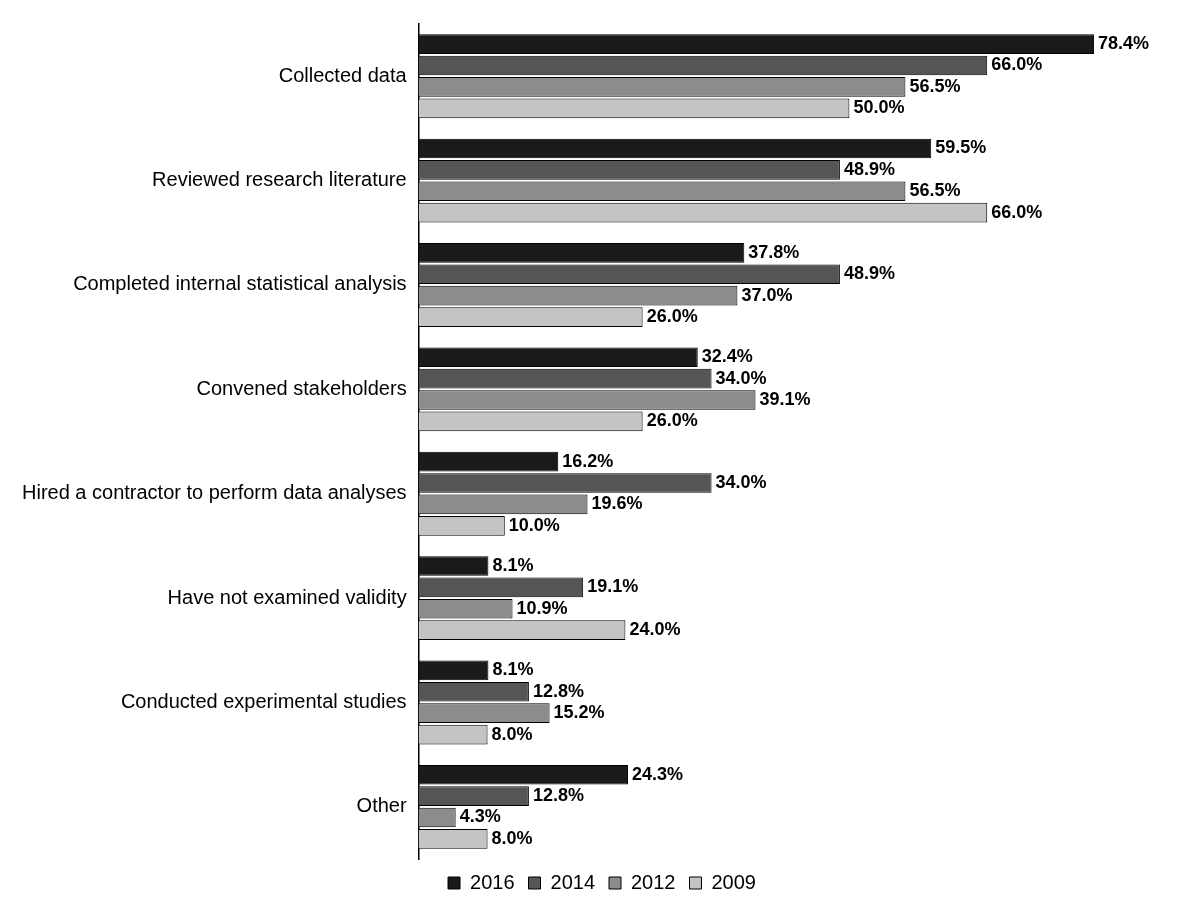 The height and width of the screenshot is (913, 1204). What do you see at coordinates (617, 503) in the screenshot?
I see `data-label: 19.6%` at bounding box center [617, 503].